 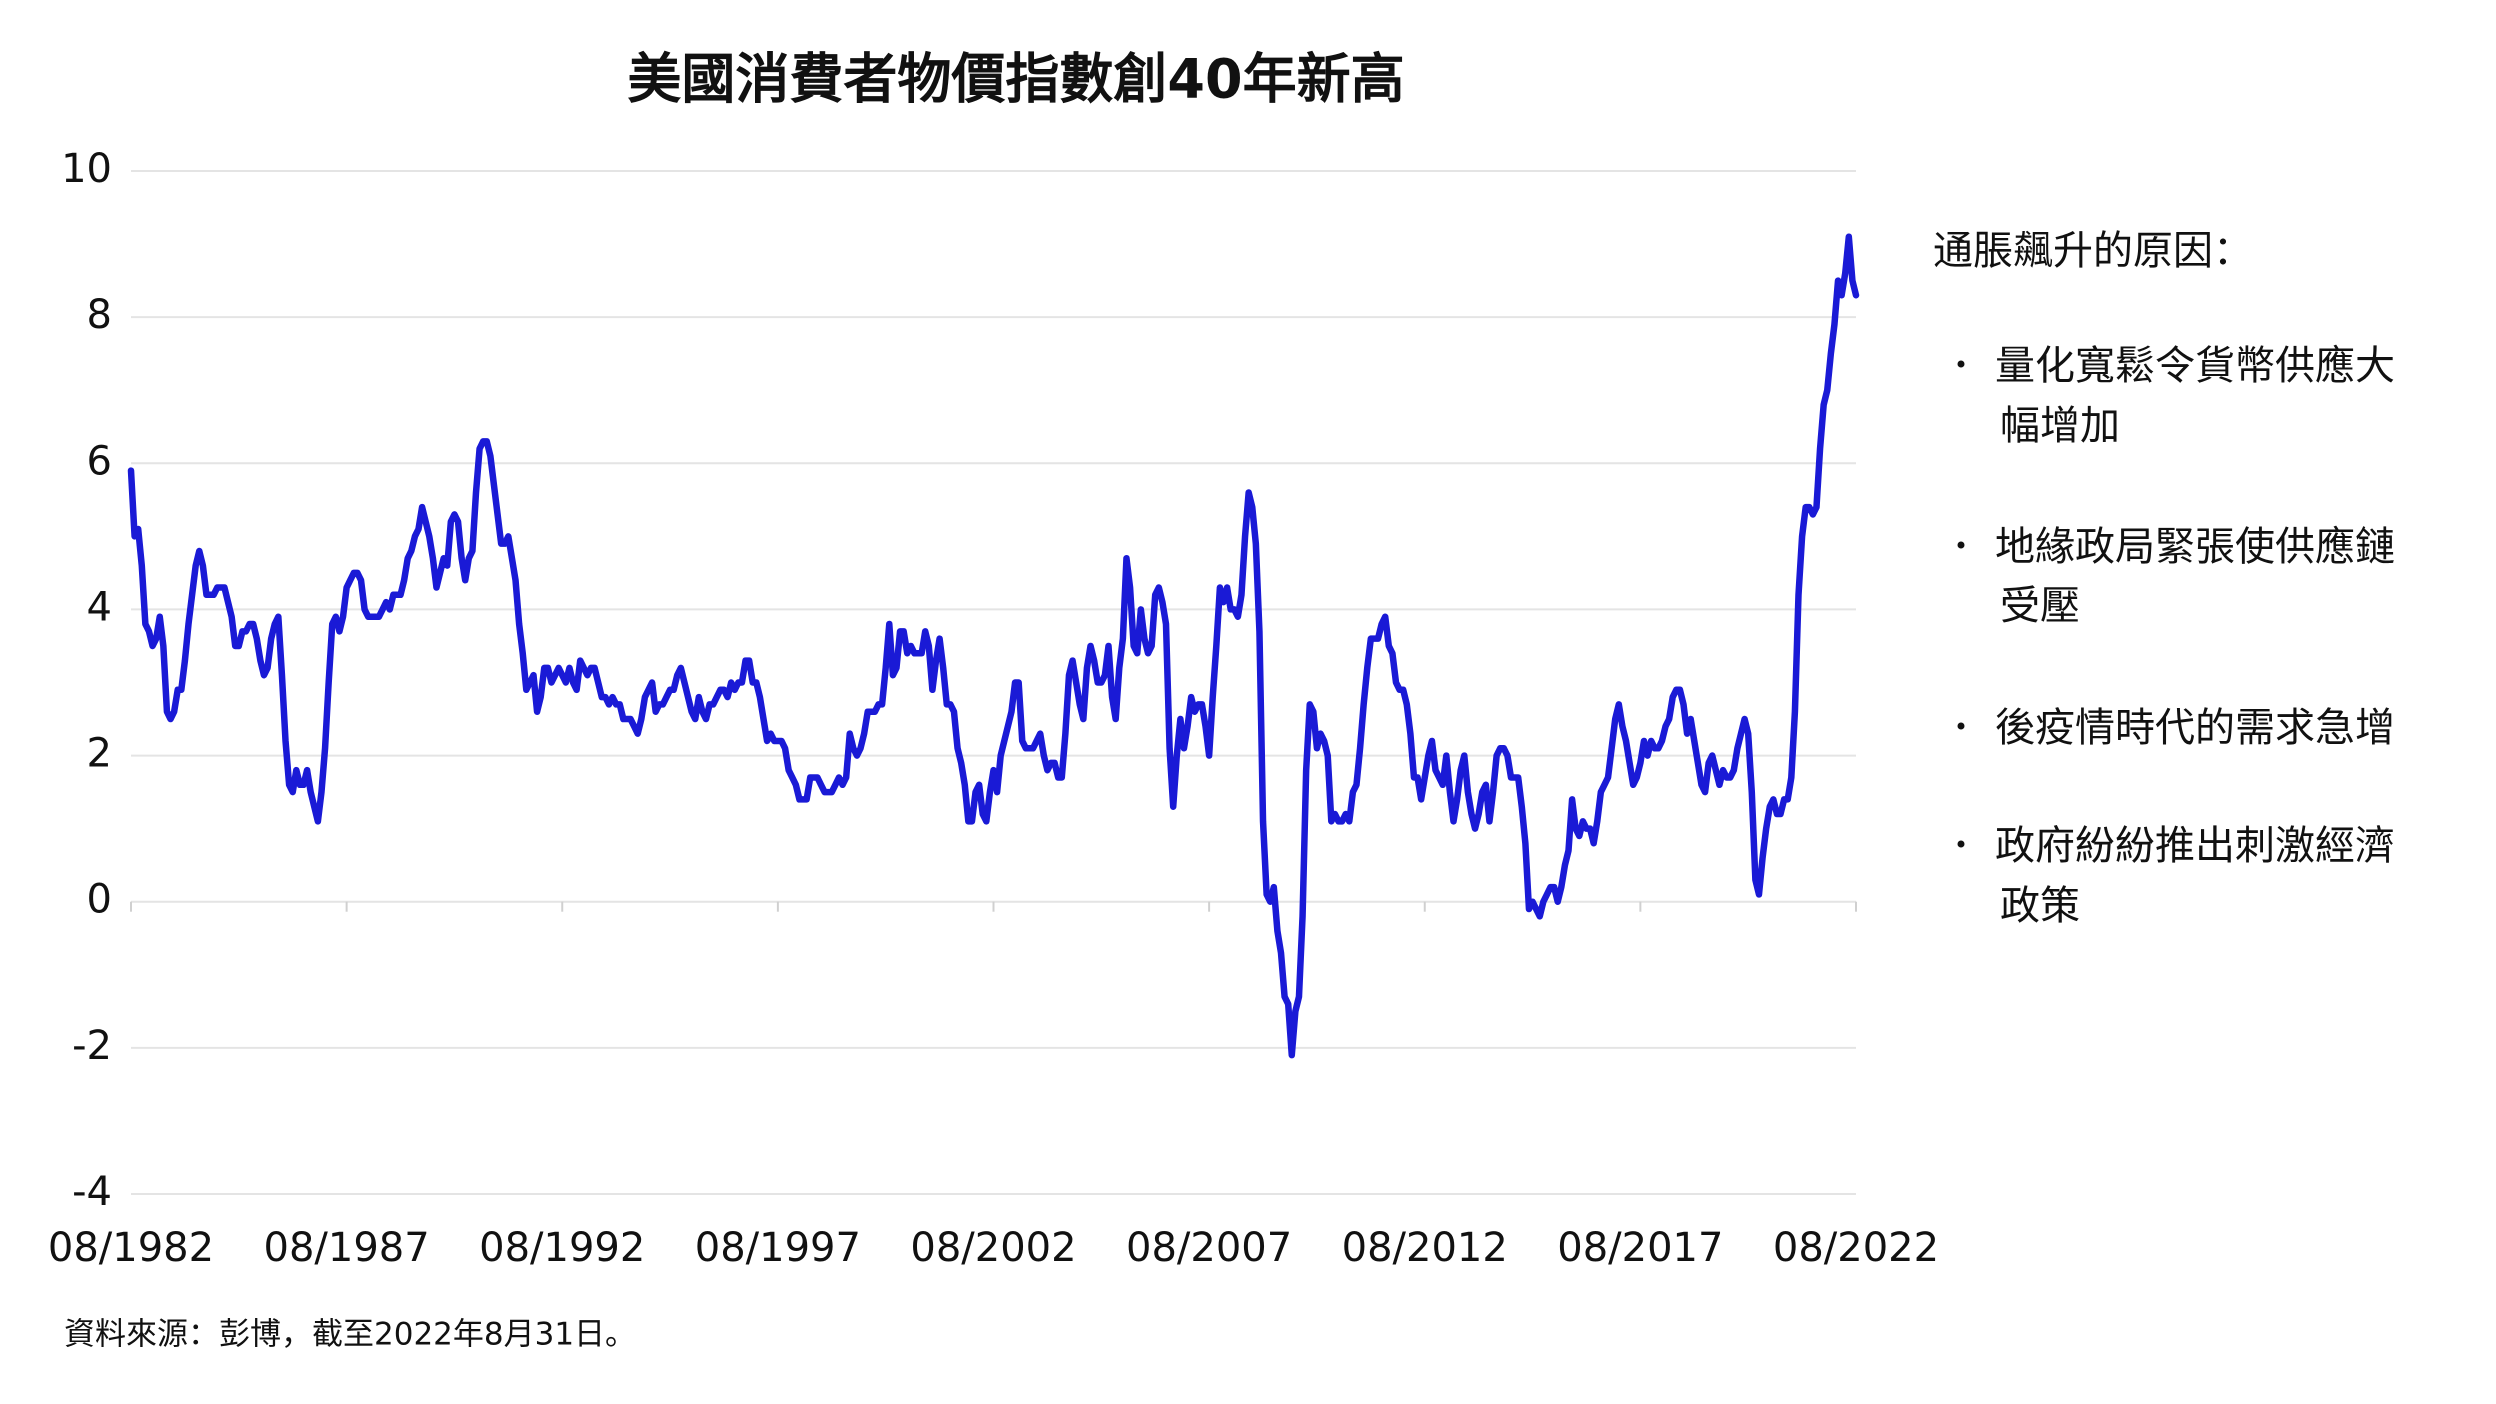 What do you see at coordinates (778, 1248) in the screenshot?
I see `x-tick-label: 08/1997` at bounding box center [778, 1248].